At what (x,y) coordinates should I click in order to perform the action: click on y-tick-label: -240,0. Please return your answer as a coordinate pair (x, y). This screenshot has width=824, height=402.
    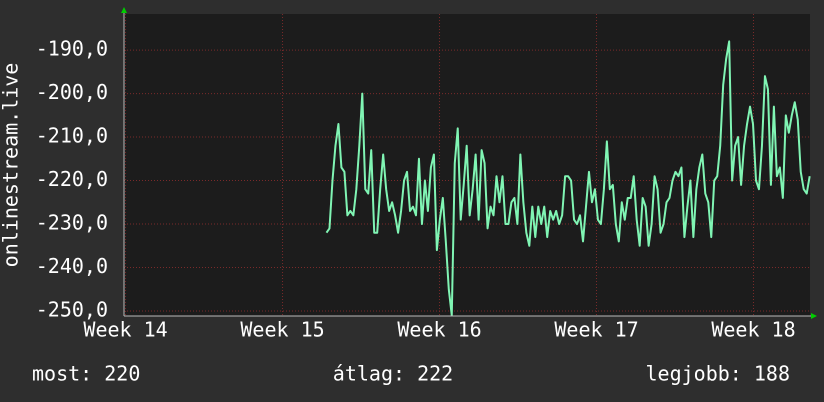
    Looking at the image, I should click on (72, 266).